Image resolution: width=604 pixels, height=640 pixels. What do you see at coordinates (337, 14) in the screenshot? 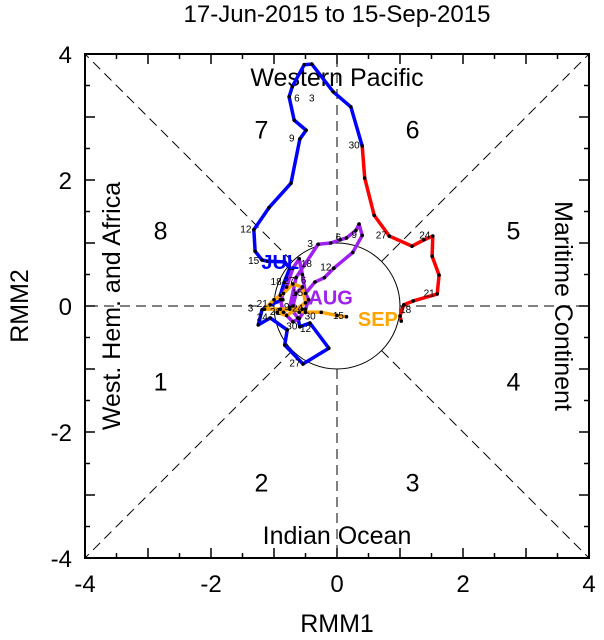
I see `chart-title: 17-Jun-2015 to 15-Sep-2015` at bounding box center [337, 14].